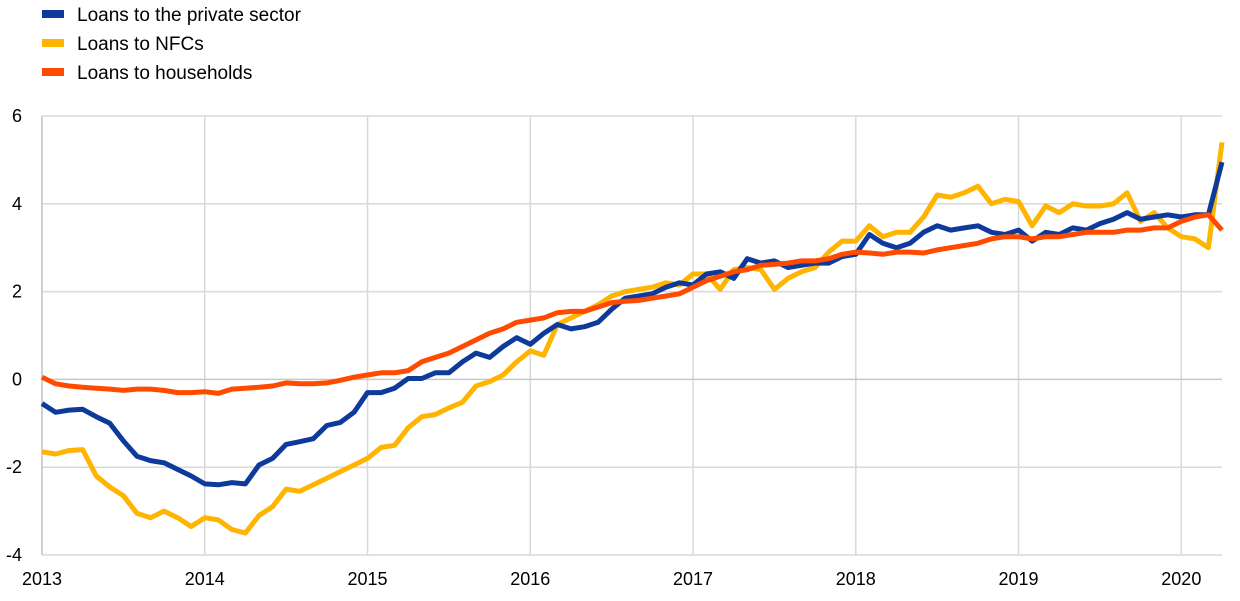 Image resolution: width=1240 pixels, height=601 pixels. What do you see at coordinates (17, 292) in the screenshot?
I see `y-tick-label: 2` at bounding box center [17, 292].